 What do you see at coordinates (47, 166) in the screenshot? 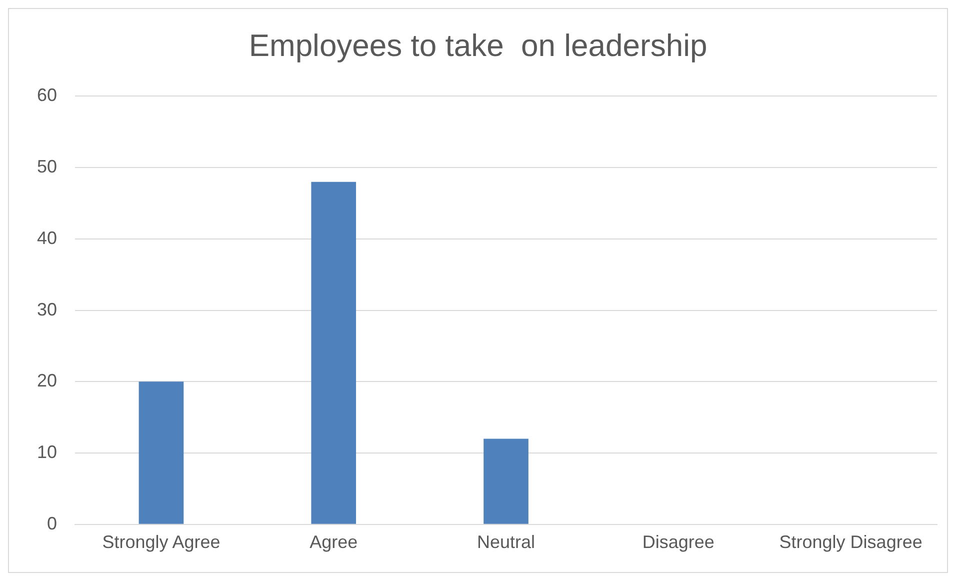
I see `y-tick-label: 50` at bounding box center [47, 166].